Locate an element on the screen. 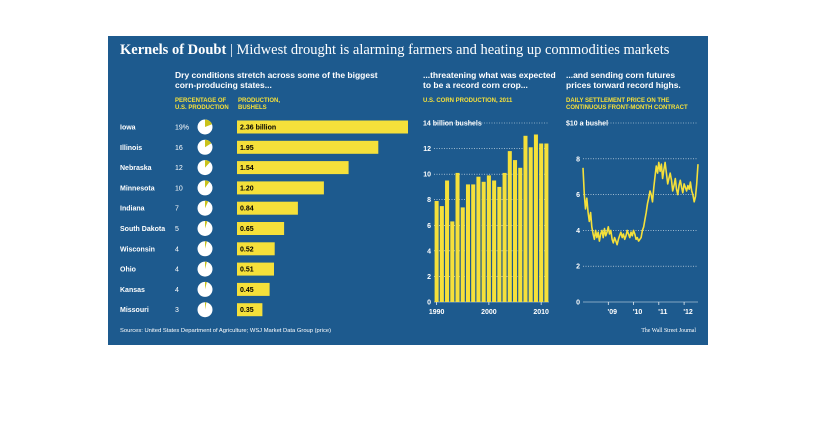 The image size is (816, 440). x-tick-label: 2010 is located at coordinates (541, 312).